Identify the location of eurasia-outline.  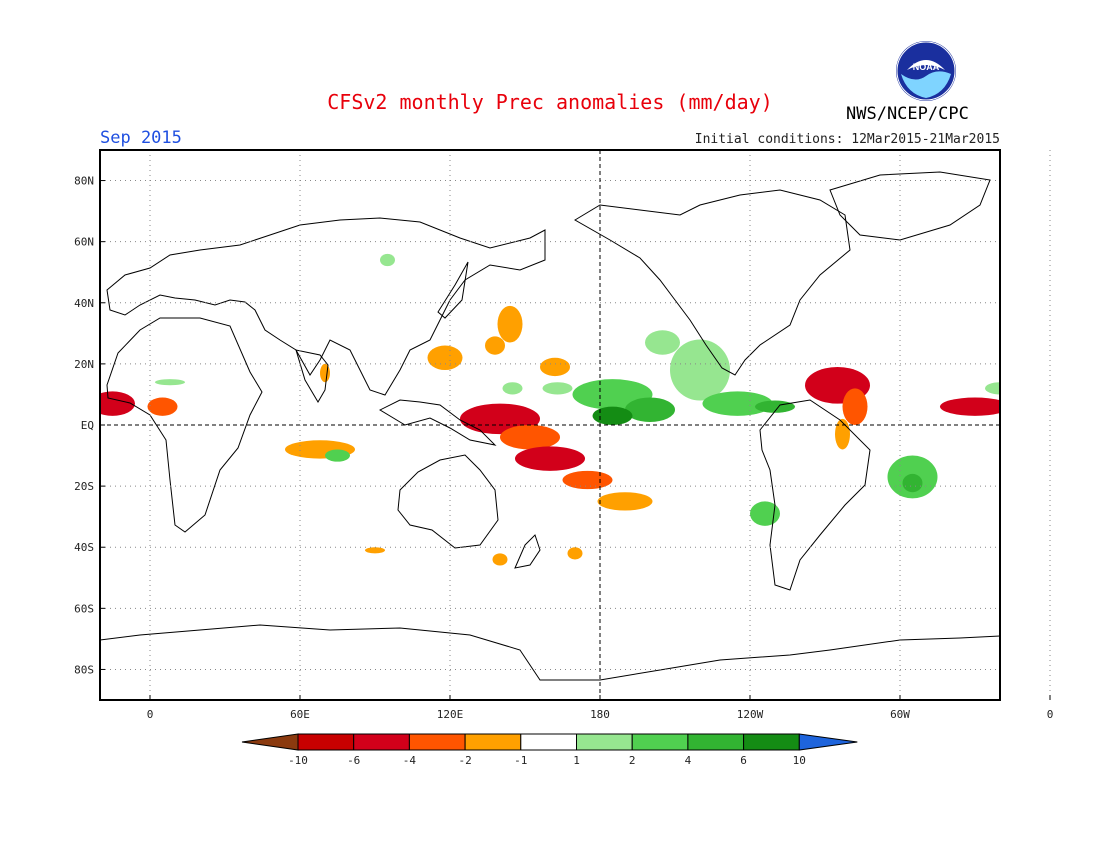
(326, 306).